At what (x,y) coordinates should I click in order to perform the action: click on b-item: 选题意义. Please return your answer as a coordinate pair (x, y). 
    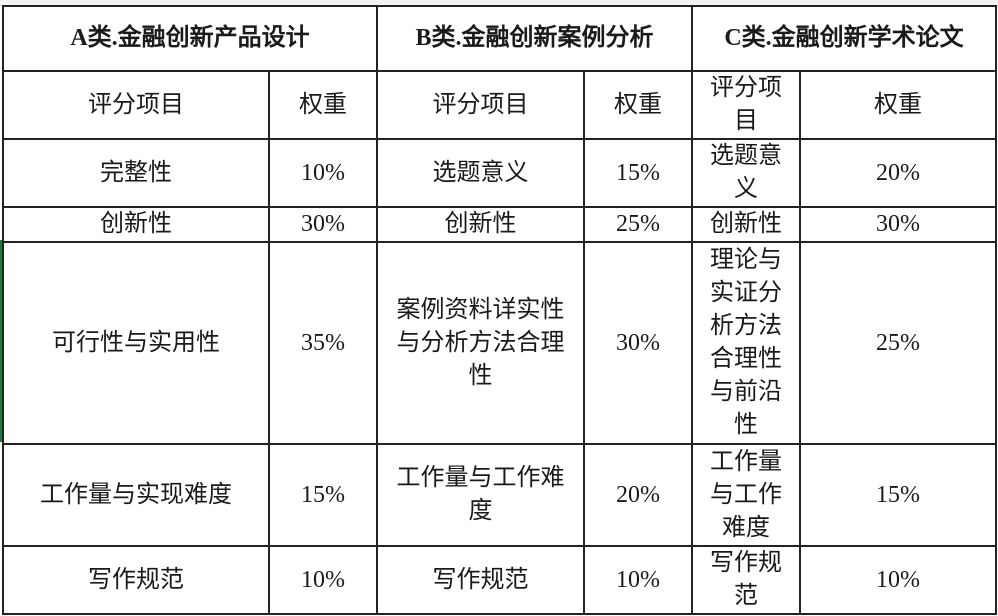
    Looking at the image, I should click on (480, 173).